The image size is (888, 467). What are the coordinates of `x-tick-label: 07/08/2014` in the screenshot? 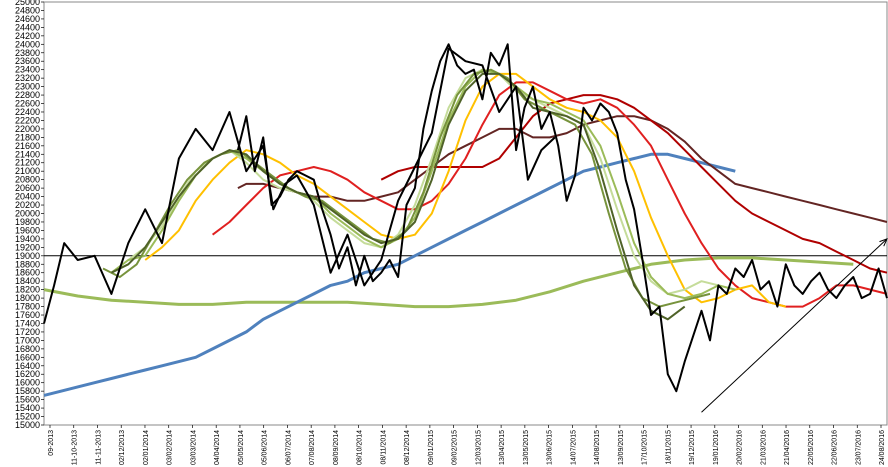 It's located at (312, 447).